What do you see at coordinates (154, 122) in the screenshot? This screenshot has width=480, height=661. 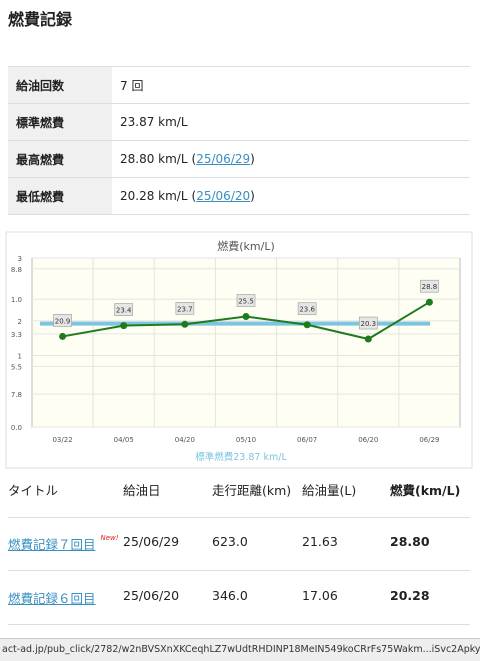 I see `summary-value: 23.87 km/L` at bounding box center [154, 122].